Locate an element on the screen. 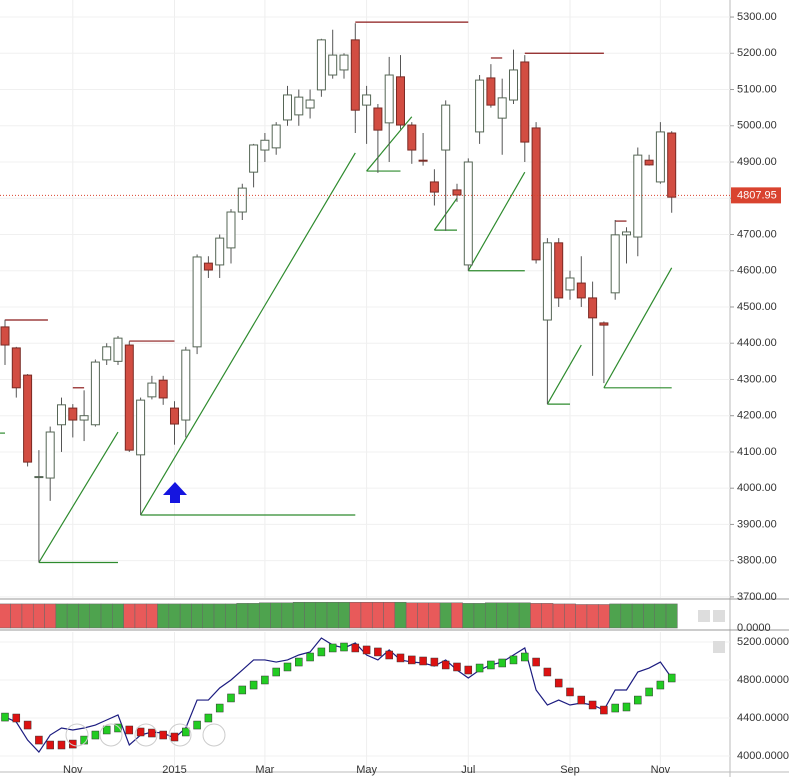 This screenshot has width=789, height=777. indicator-line is located at coordinates (338, 695).